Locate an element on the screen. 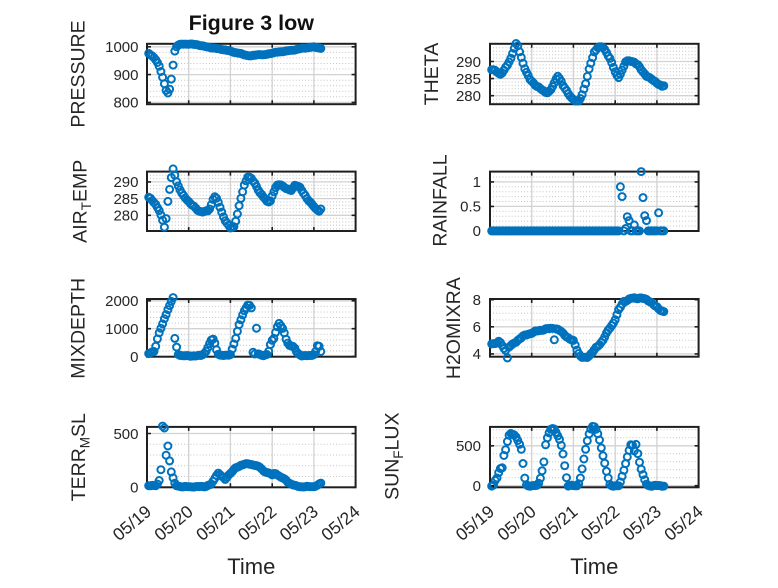 The width and height of the screenshot is (778, 588). svg-text: 800 is located at coordinates (125, 103).